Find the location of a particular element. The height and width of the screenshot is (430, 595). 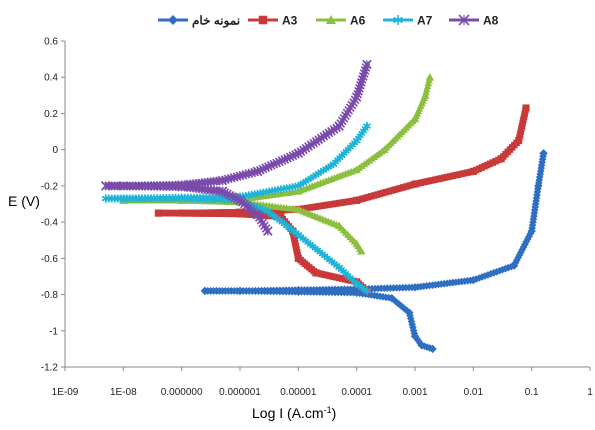

y-tick-label: 0.4 is located at coordinates (51, 78).